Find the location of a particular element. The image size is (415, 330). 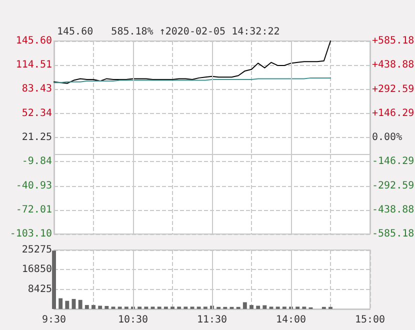

y2-tick-label: +438.88 is located at coordinates (393, 65).